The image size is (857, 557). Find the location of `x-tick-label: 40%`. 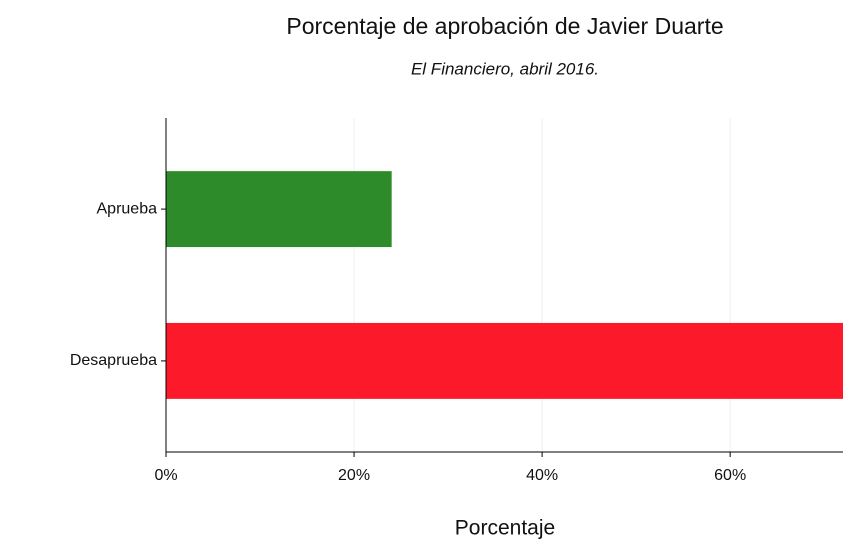

x-tick-label: 40% is located at coordinates (542, 475).